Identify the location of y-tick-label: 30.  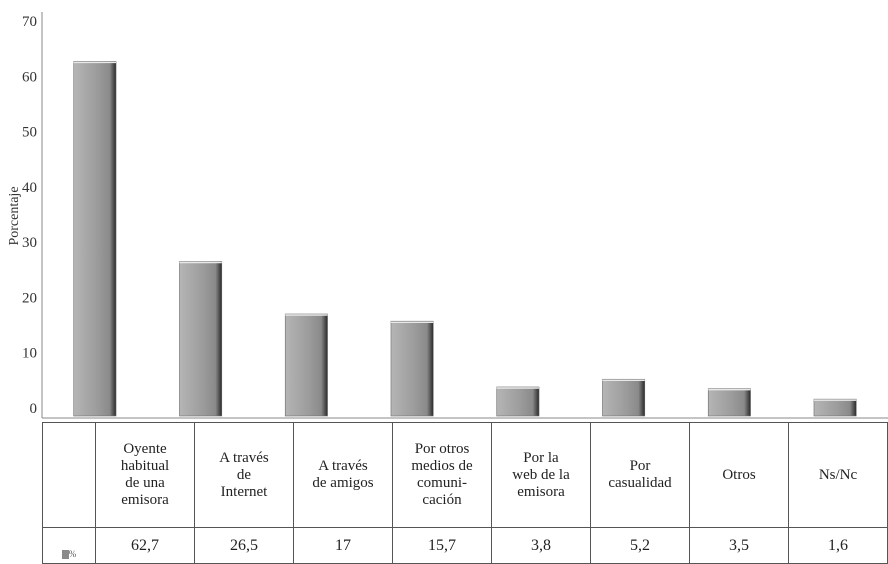
(29, 243).